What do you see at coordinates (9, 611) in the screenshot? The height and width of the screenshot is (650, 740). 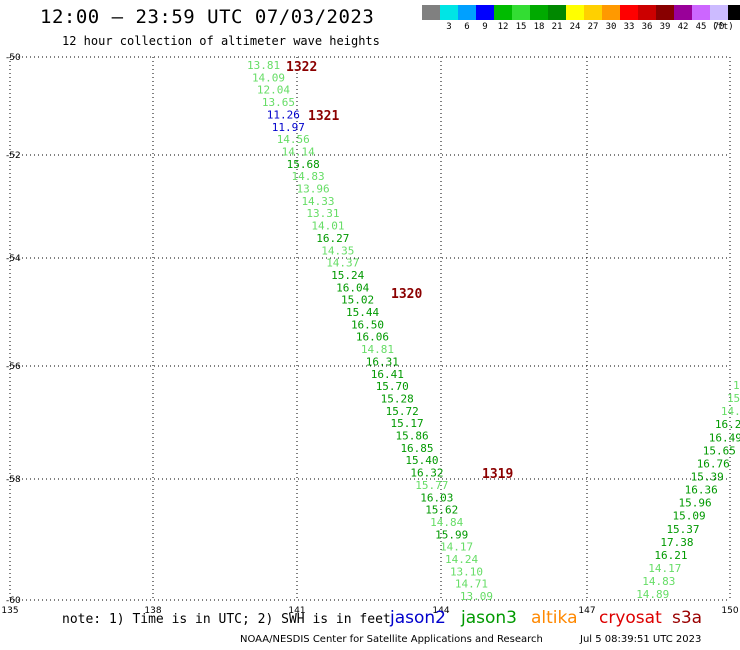 I see `x-tick-label: 135` at bounding box center [9, 611].